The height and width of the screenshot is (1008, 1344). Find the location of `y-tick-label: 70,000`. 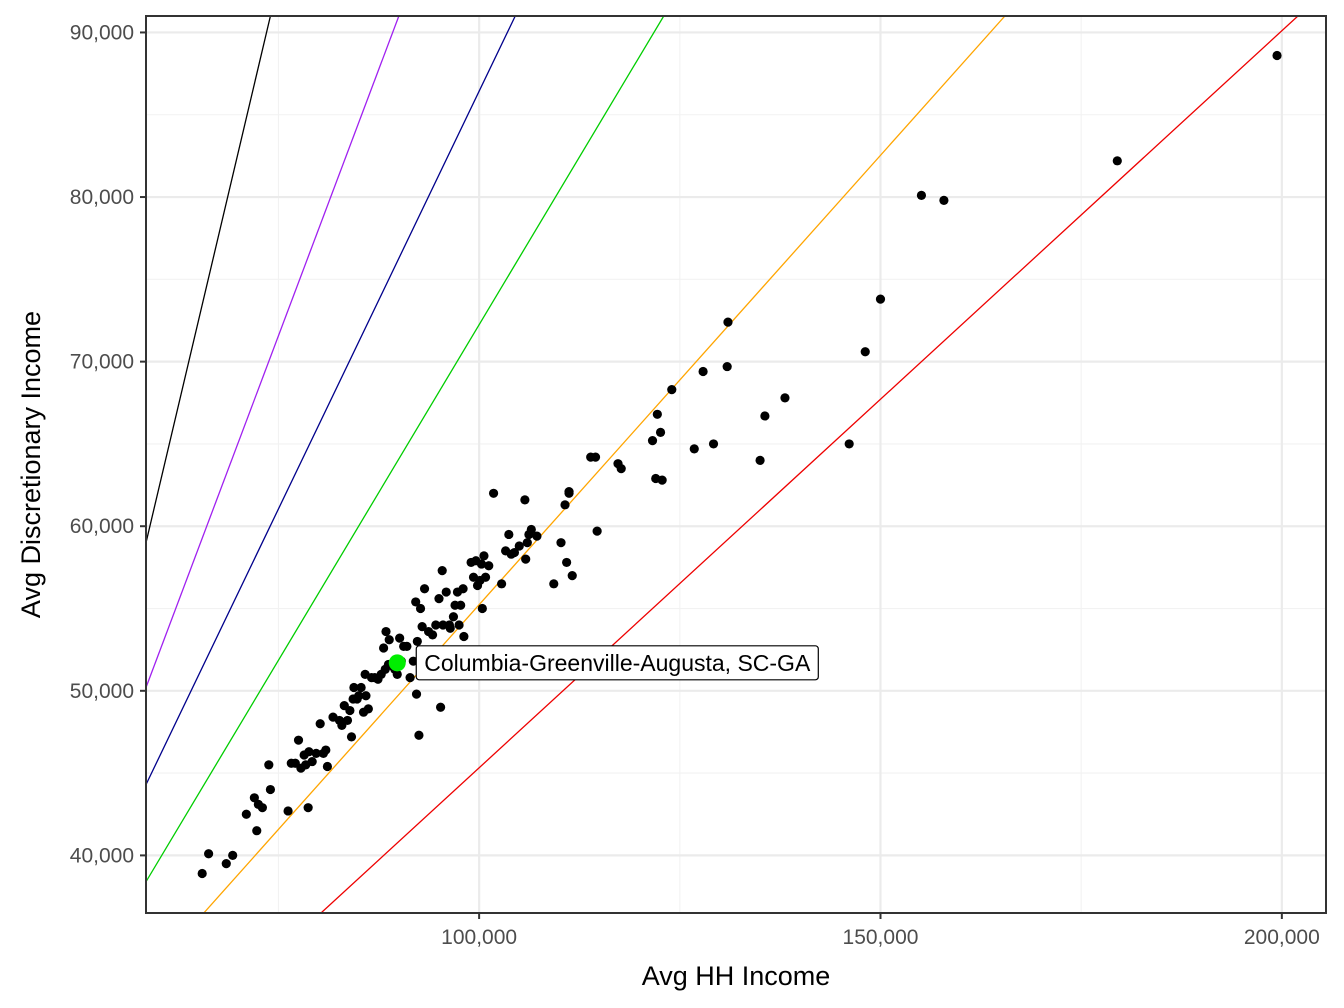

y-tick-label: 70,000 is located at coordinates (102, 362).